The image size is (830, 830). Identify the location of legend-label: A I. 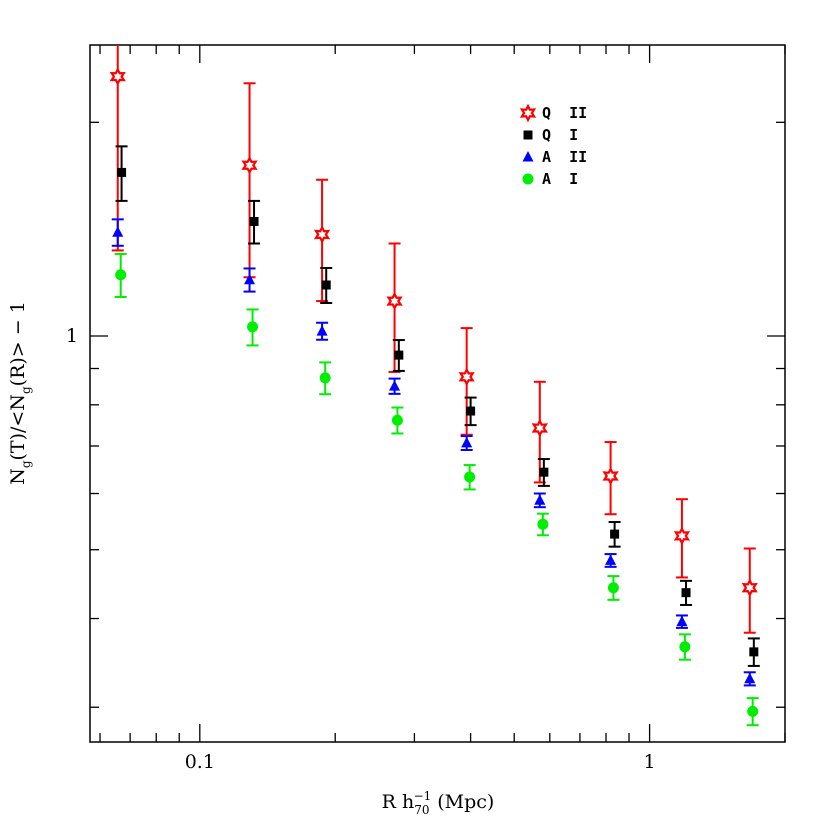
(560, 179).